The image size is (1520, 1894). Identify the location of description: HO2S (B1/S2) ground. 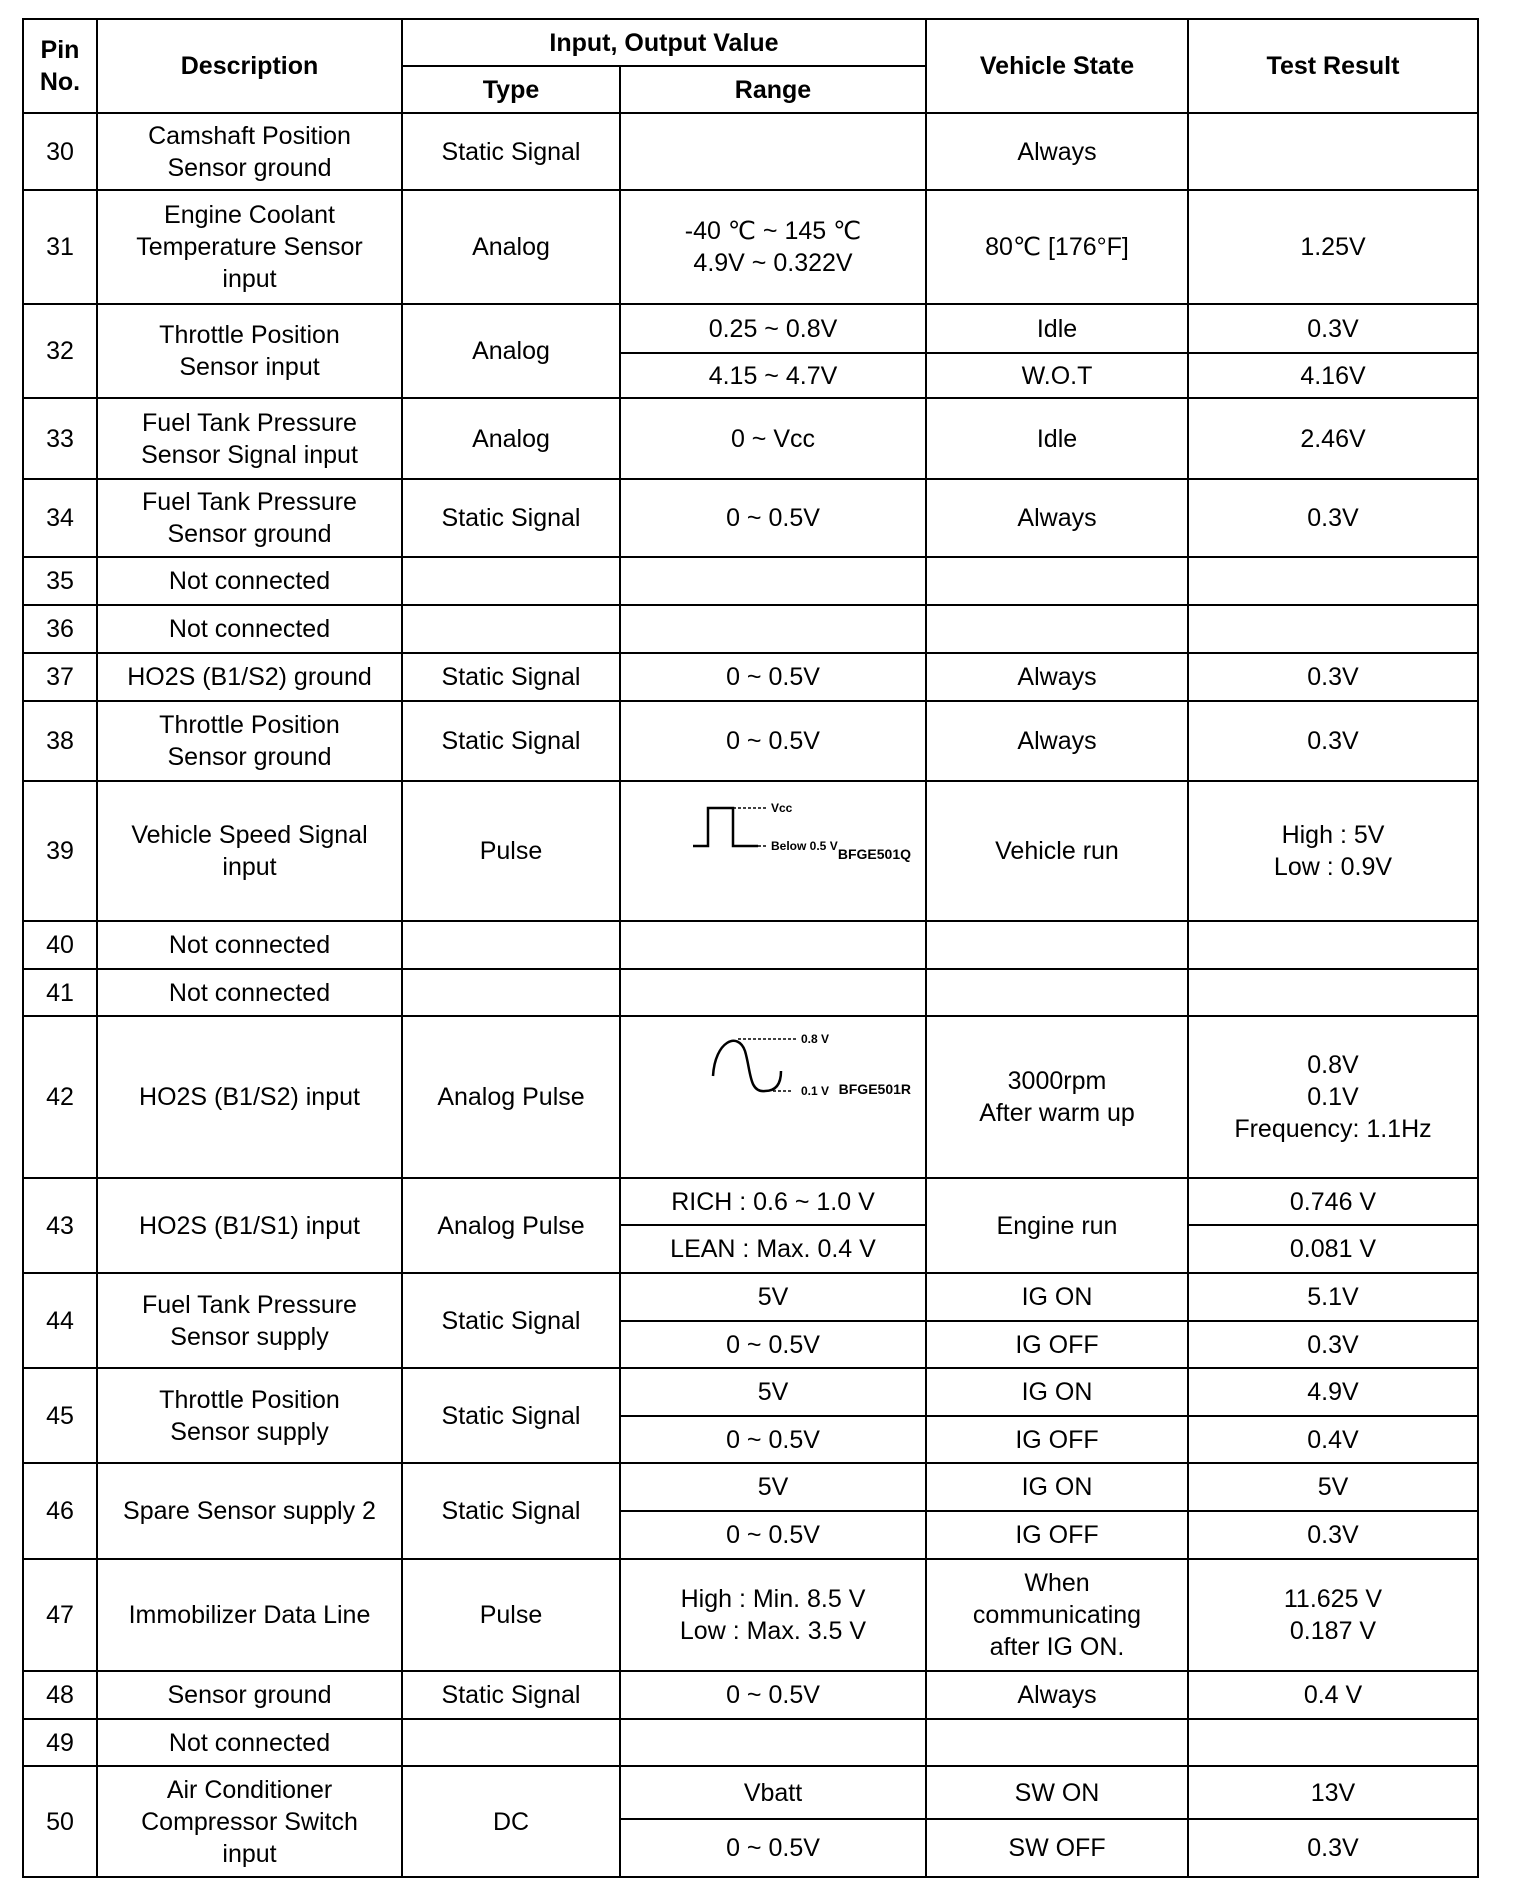
(249, 677).